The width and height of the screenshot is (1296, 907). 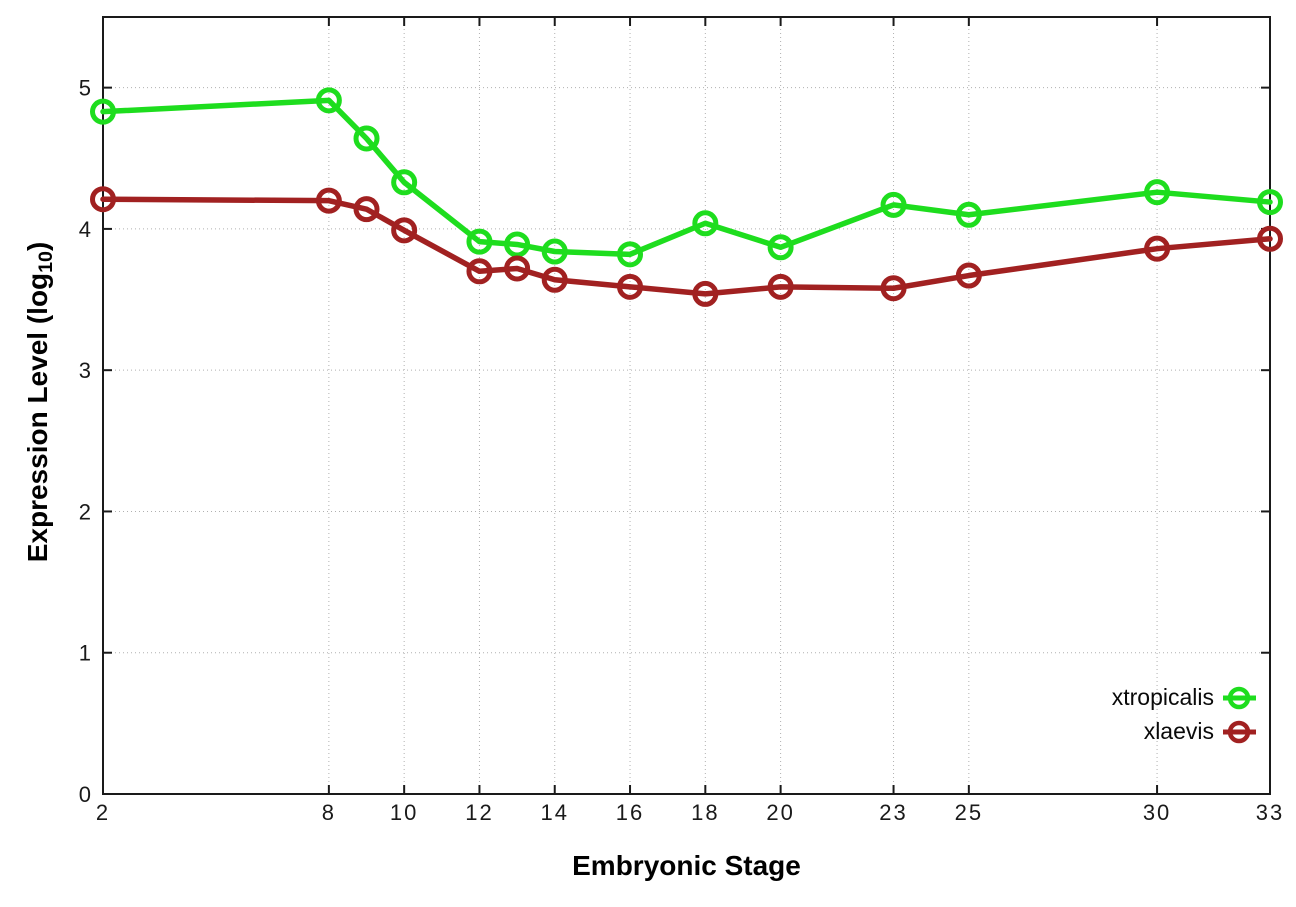 What do you see at coordinates (479, 812) in the screenshot?
I see `x-tick-label: 12` at bounding box center [479, 812].